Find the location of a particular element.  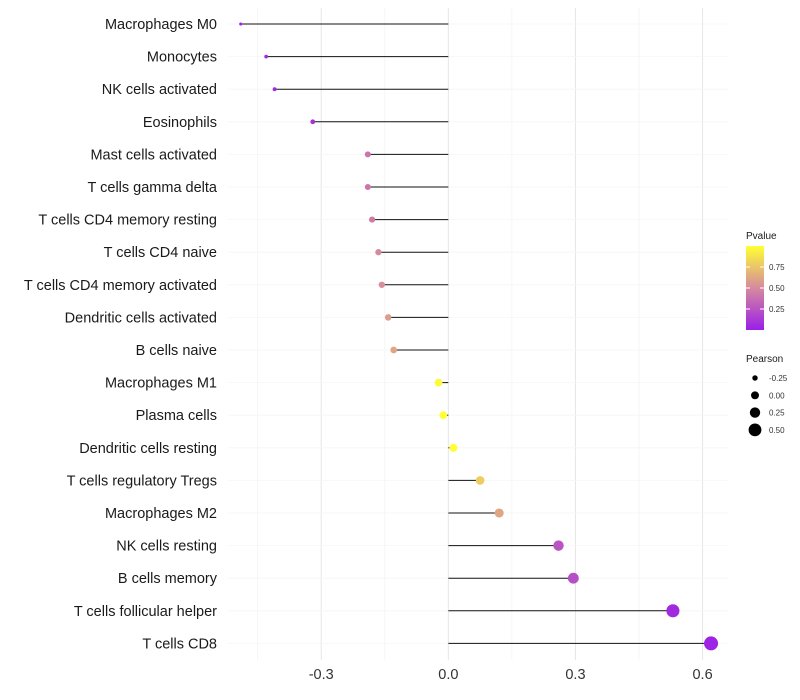

y-axis-label: T cells CD8 is located at coordinates (179, 644).